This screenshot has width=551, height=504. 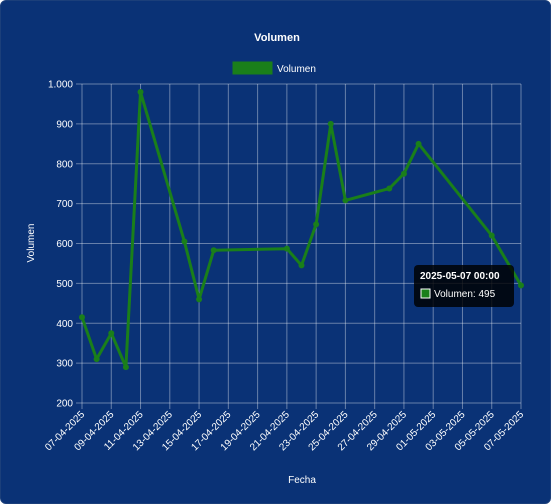 I want to click on x-axis-title: Fecha, so click(x=302, y=480).